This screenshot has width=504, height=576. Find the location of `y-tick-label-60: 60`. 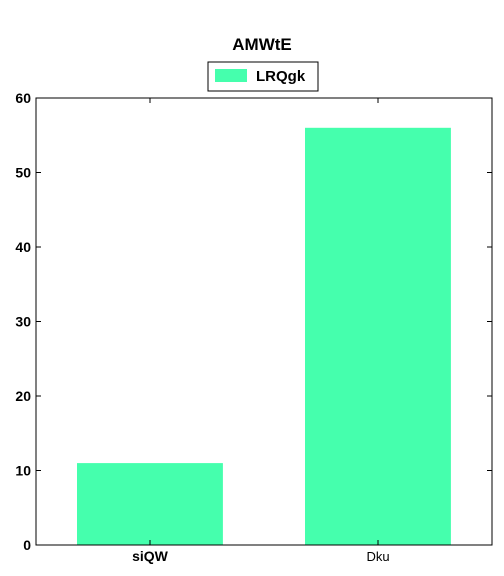

y-tick-label-60: 60 is located at coordinates (23, 98).